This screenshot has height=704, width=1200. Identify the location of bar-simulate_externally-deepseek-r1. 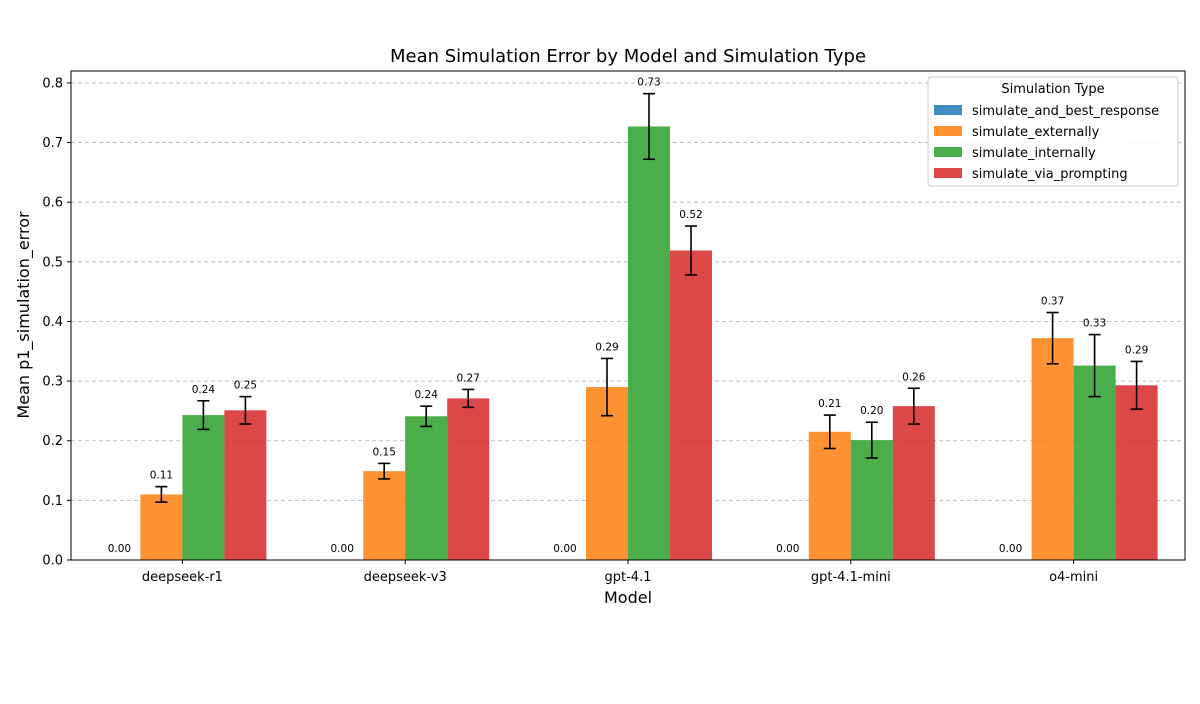
(161, 527).